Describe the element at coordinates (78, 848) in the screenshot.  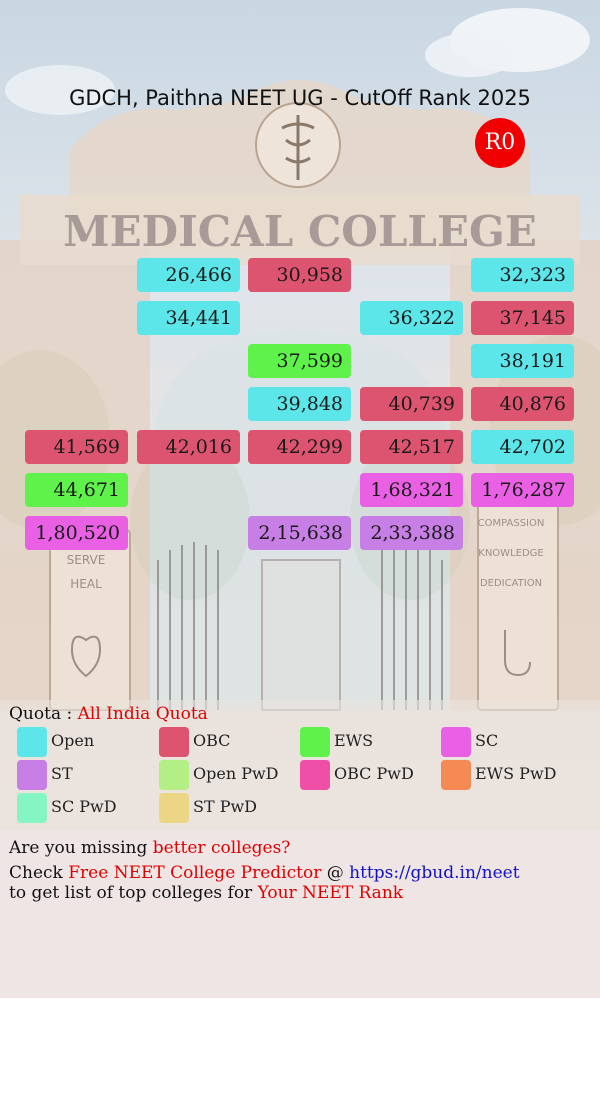
I see `footer-text: Are you missing` at that location.